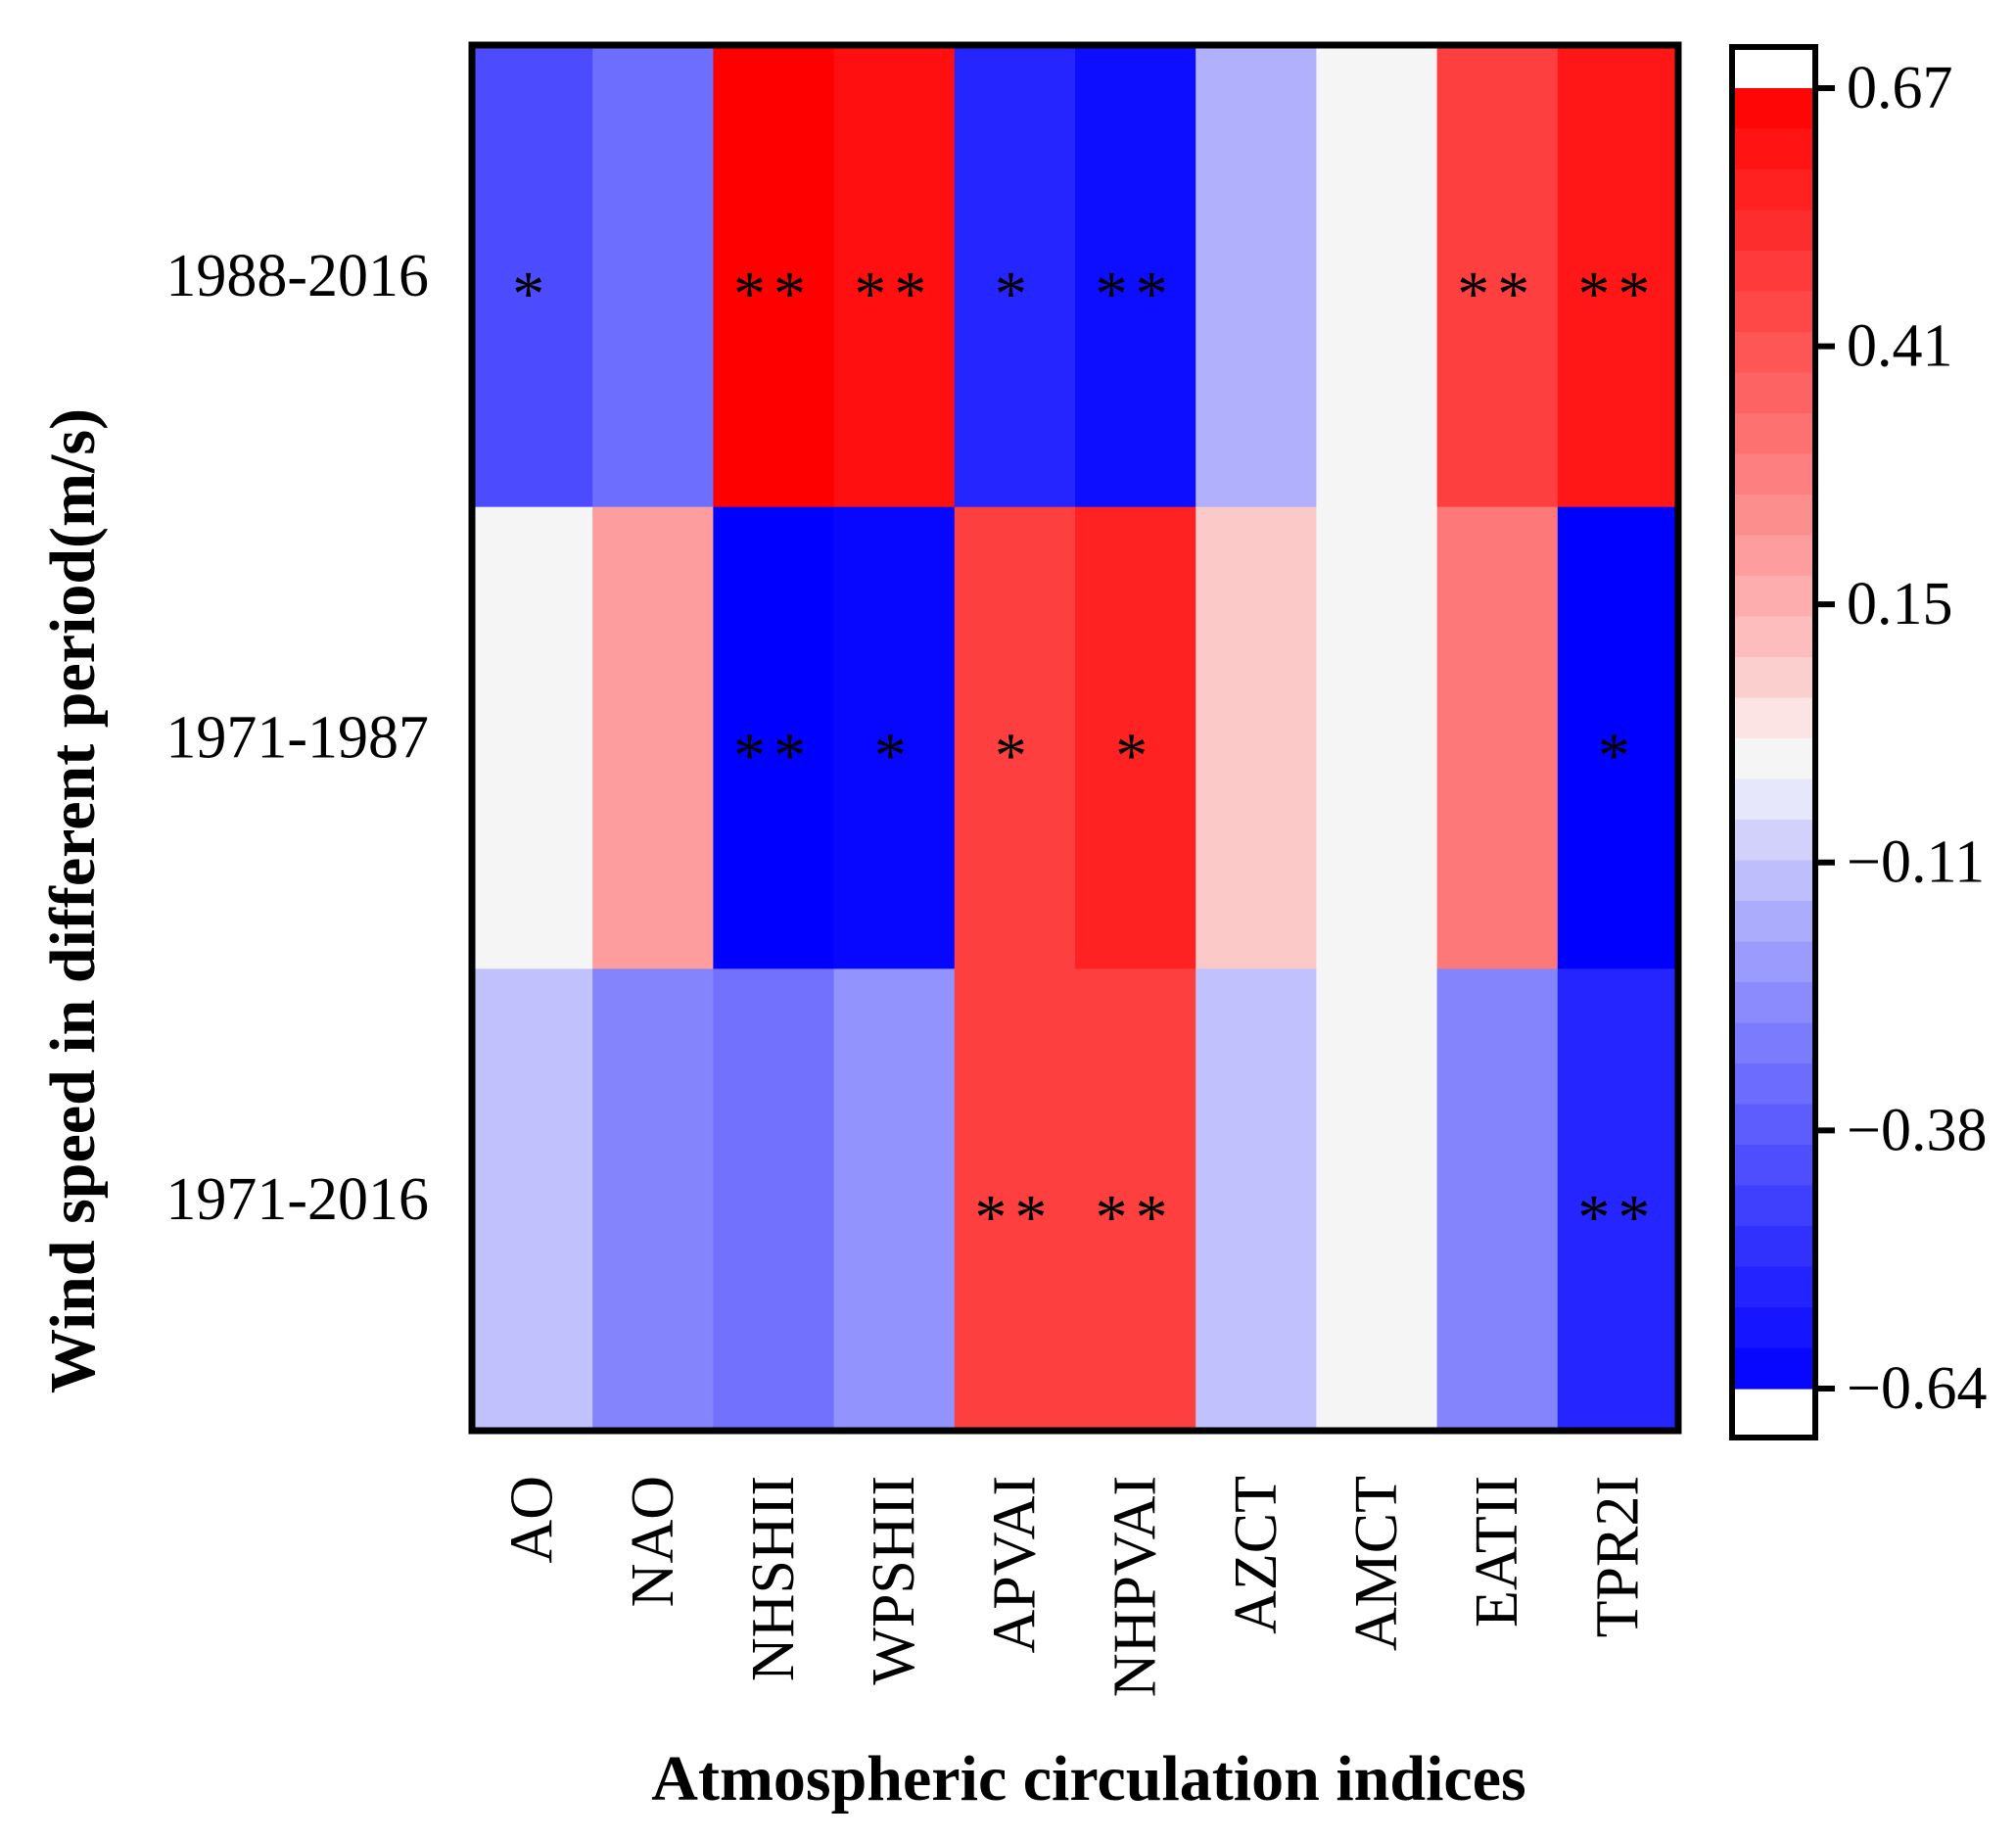  What do you see at coordinates (1900, 346) in the screenshot?
I see `colorbar-tick-label: 0.41` at bounding box center [1900, 346].